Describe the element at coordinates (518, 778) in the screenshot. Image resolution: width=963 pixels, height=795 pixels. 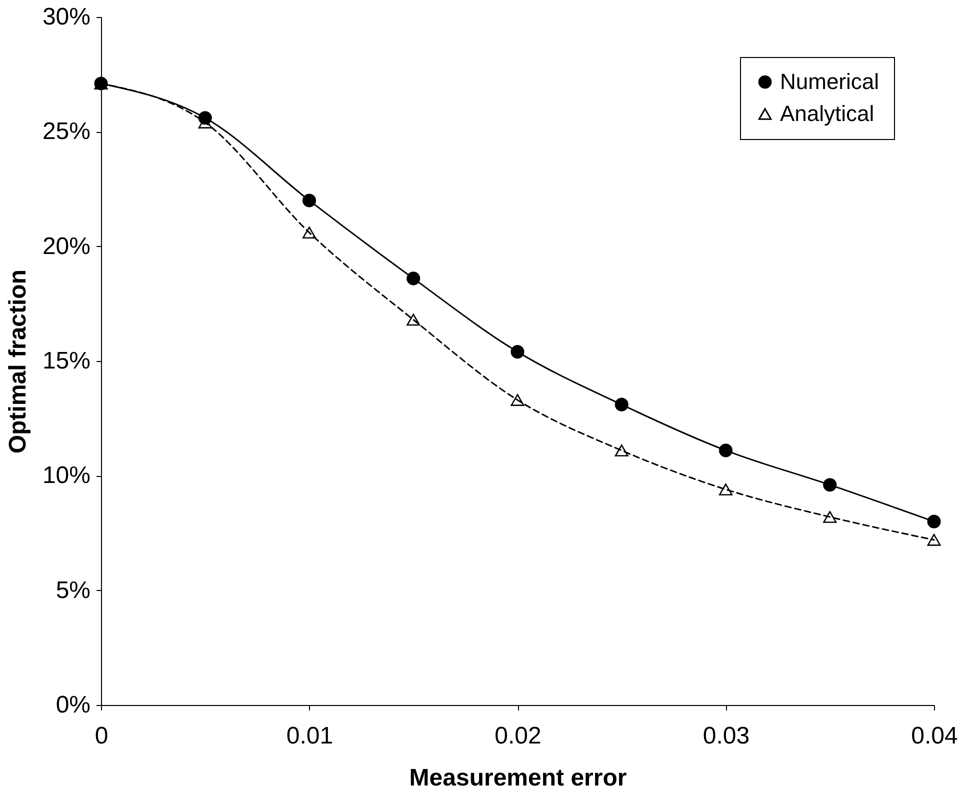
I see `x-axis-title: Measurement error` at that location.